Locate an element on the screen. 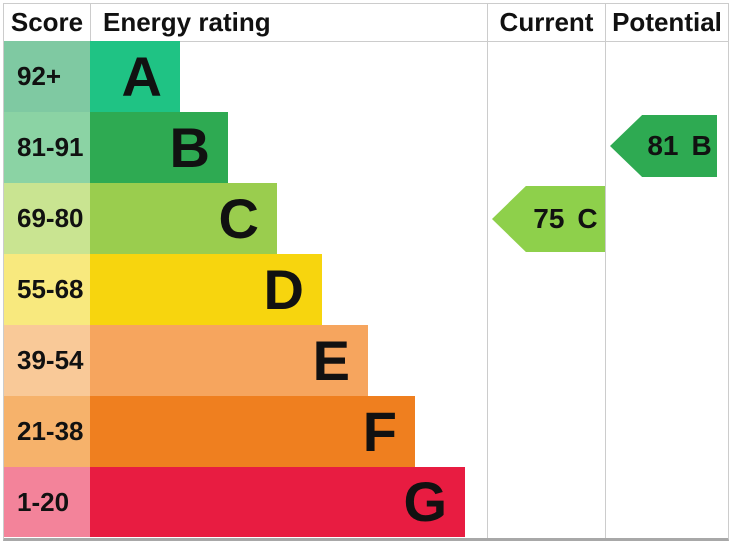  band-bar: E is located at coordinates (229, 360).